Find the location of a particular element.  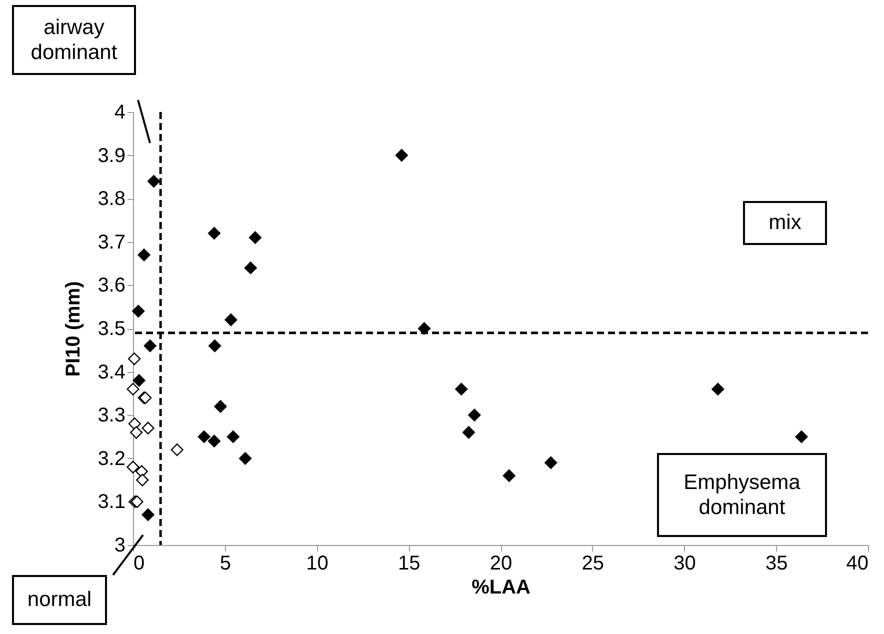

text: airway dominant is located at coordinates (74, 40).